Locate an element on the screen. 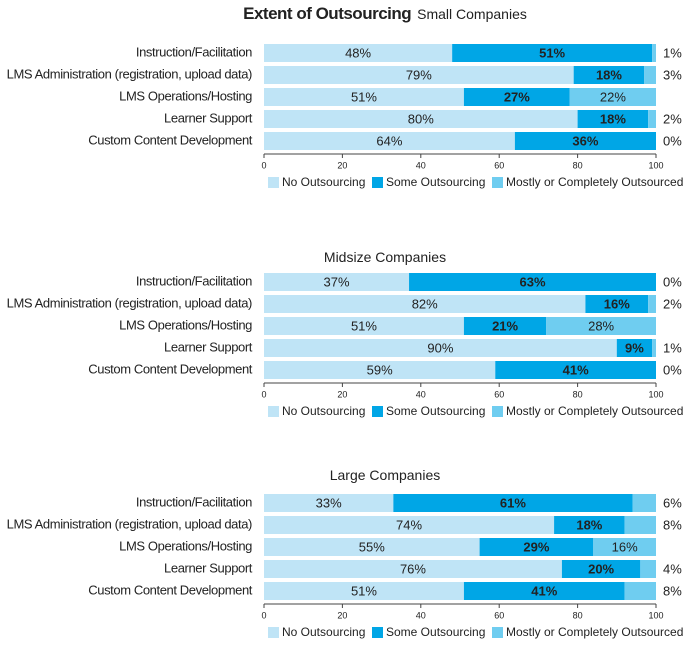 The width and height of the screenshot is (689, 655). value-label: 48% is located at coordinates (358, 52).